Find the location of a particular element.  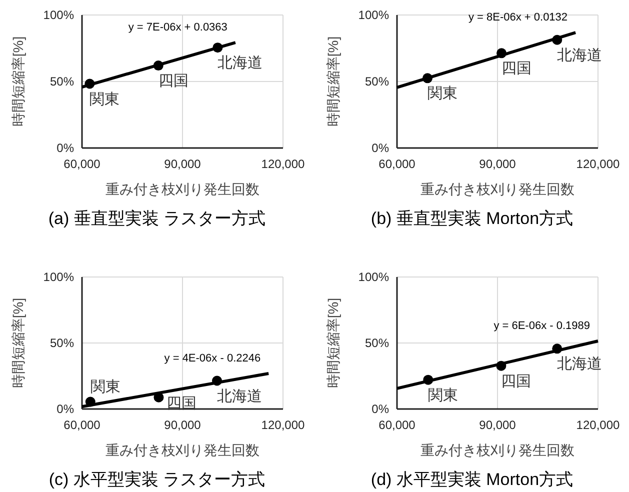

text: (b) 垂直型実装 Morton方式 is located at coordinates (472, 218).